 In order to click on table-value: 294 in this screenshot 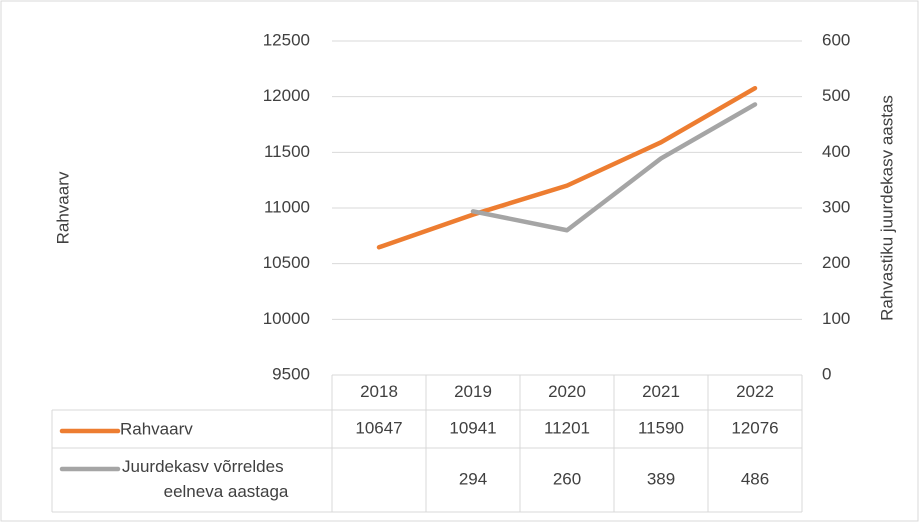, I will do `click(473, 478)`.